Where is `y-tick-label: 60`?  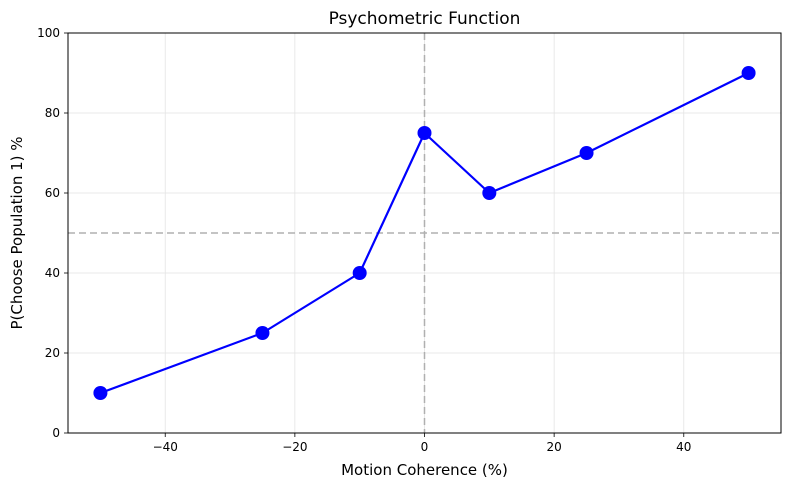 y-tick-label: 60 is located at coordinates (52, 193).